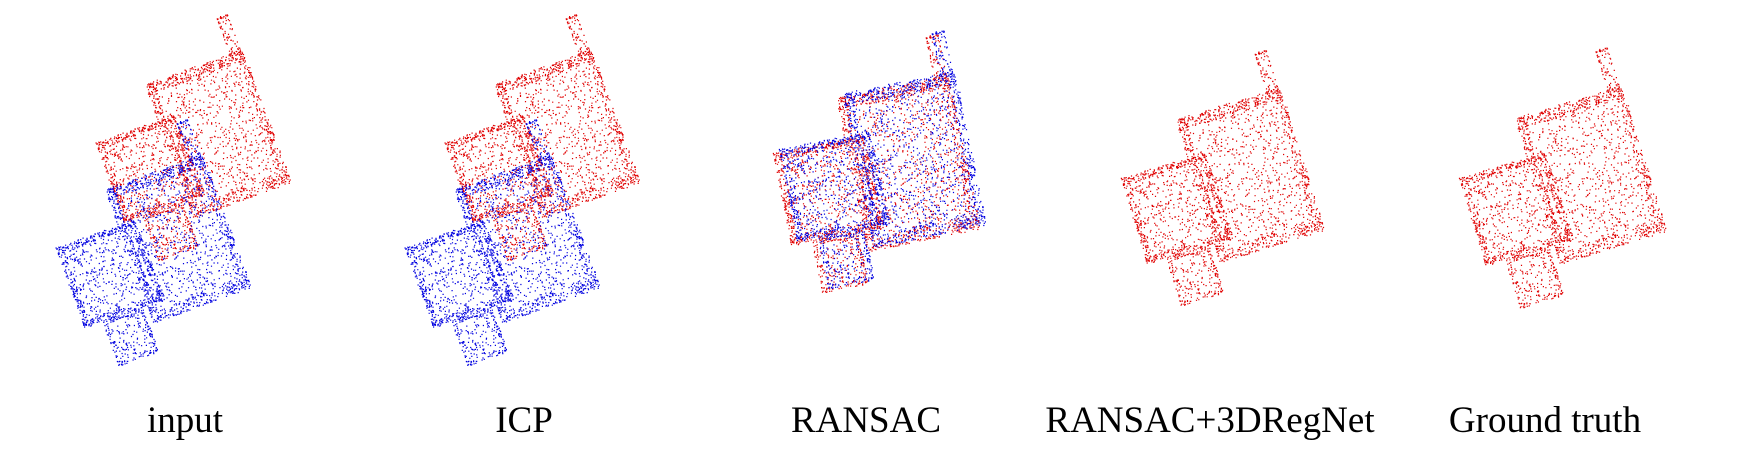  I want to click on point-cloud-ransac-3dregnet, so click(1222, 178).